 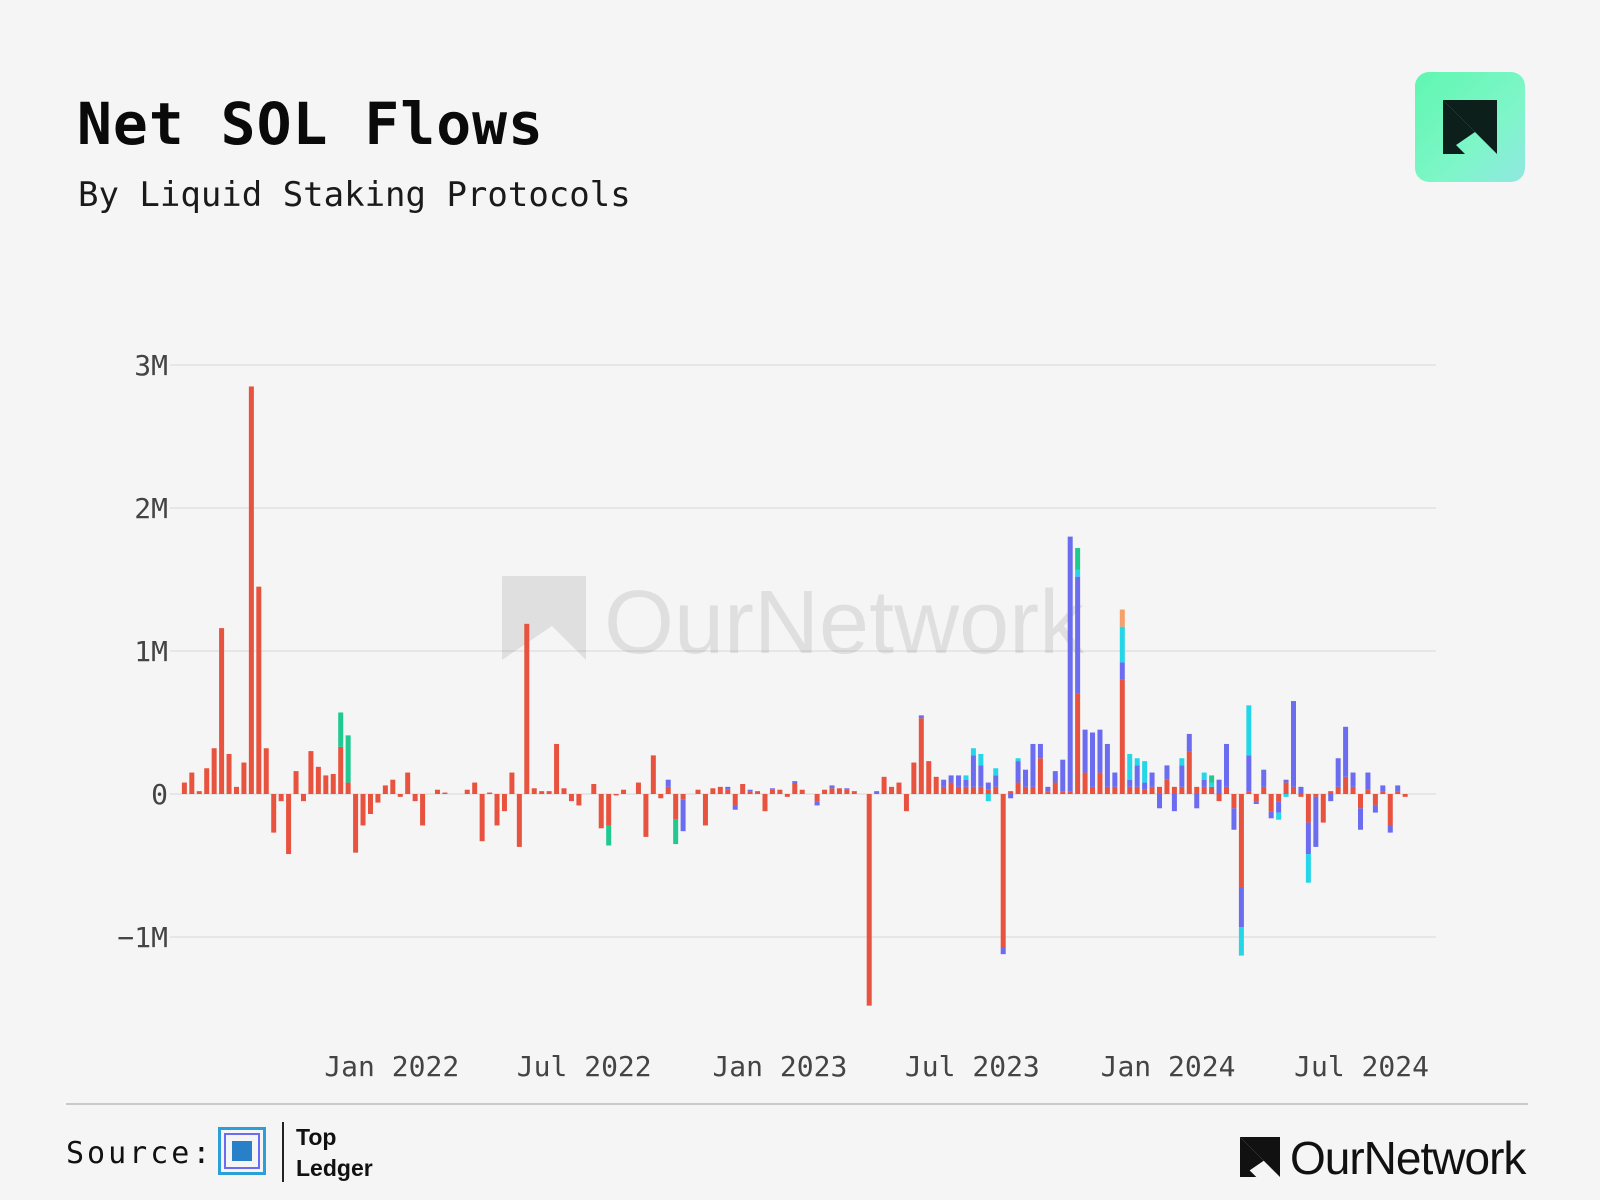 I want to click on y-tick-label: 1M, so click(x=151, y=651).